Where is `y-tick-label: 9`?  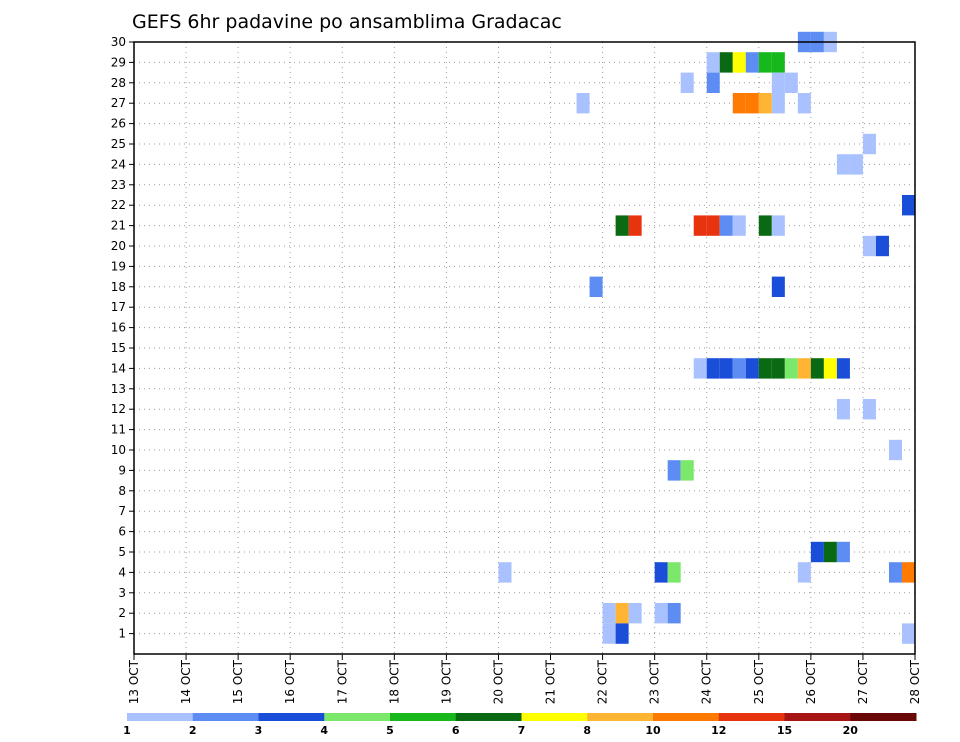
y-tick-label: 9 is located at coordinates (122, 470).